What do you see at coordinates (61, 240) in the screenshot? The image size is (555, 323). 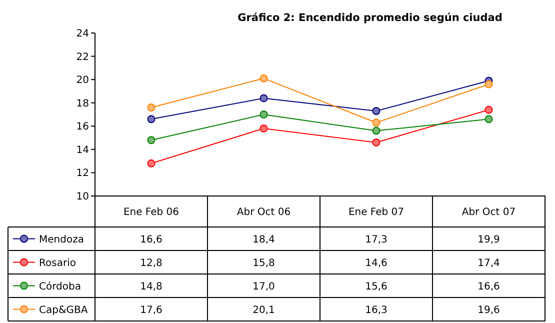 I see `legend-label: Mendoza` at bounding box center [61, 240].